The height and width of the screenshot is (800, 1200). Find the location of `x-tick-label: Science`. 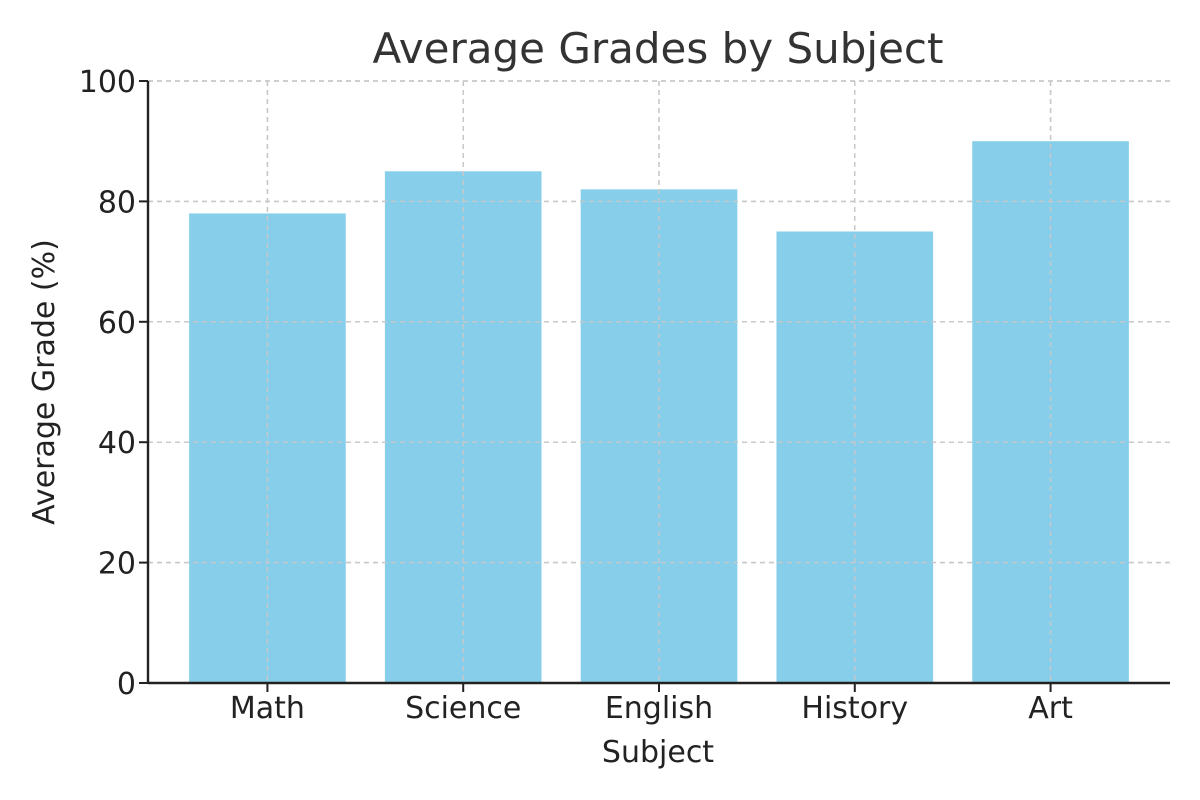

x-tick-label: Science is located at coordinates (463, 708).